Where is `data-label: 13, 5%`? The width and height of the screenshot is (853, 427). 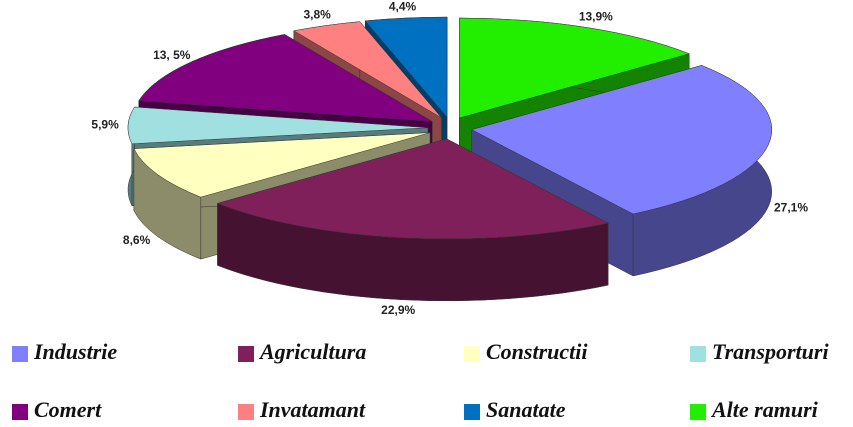
data-label: 13, 5% is located at coordinates (172, 55).